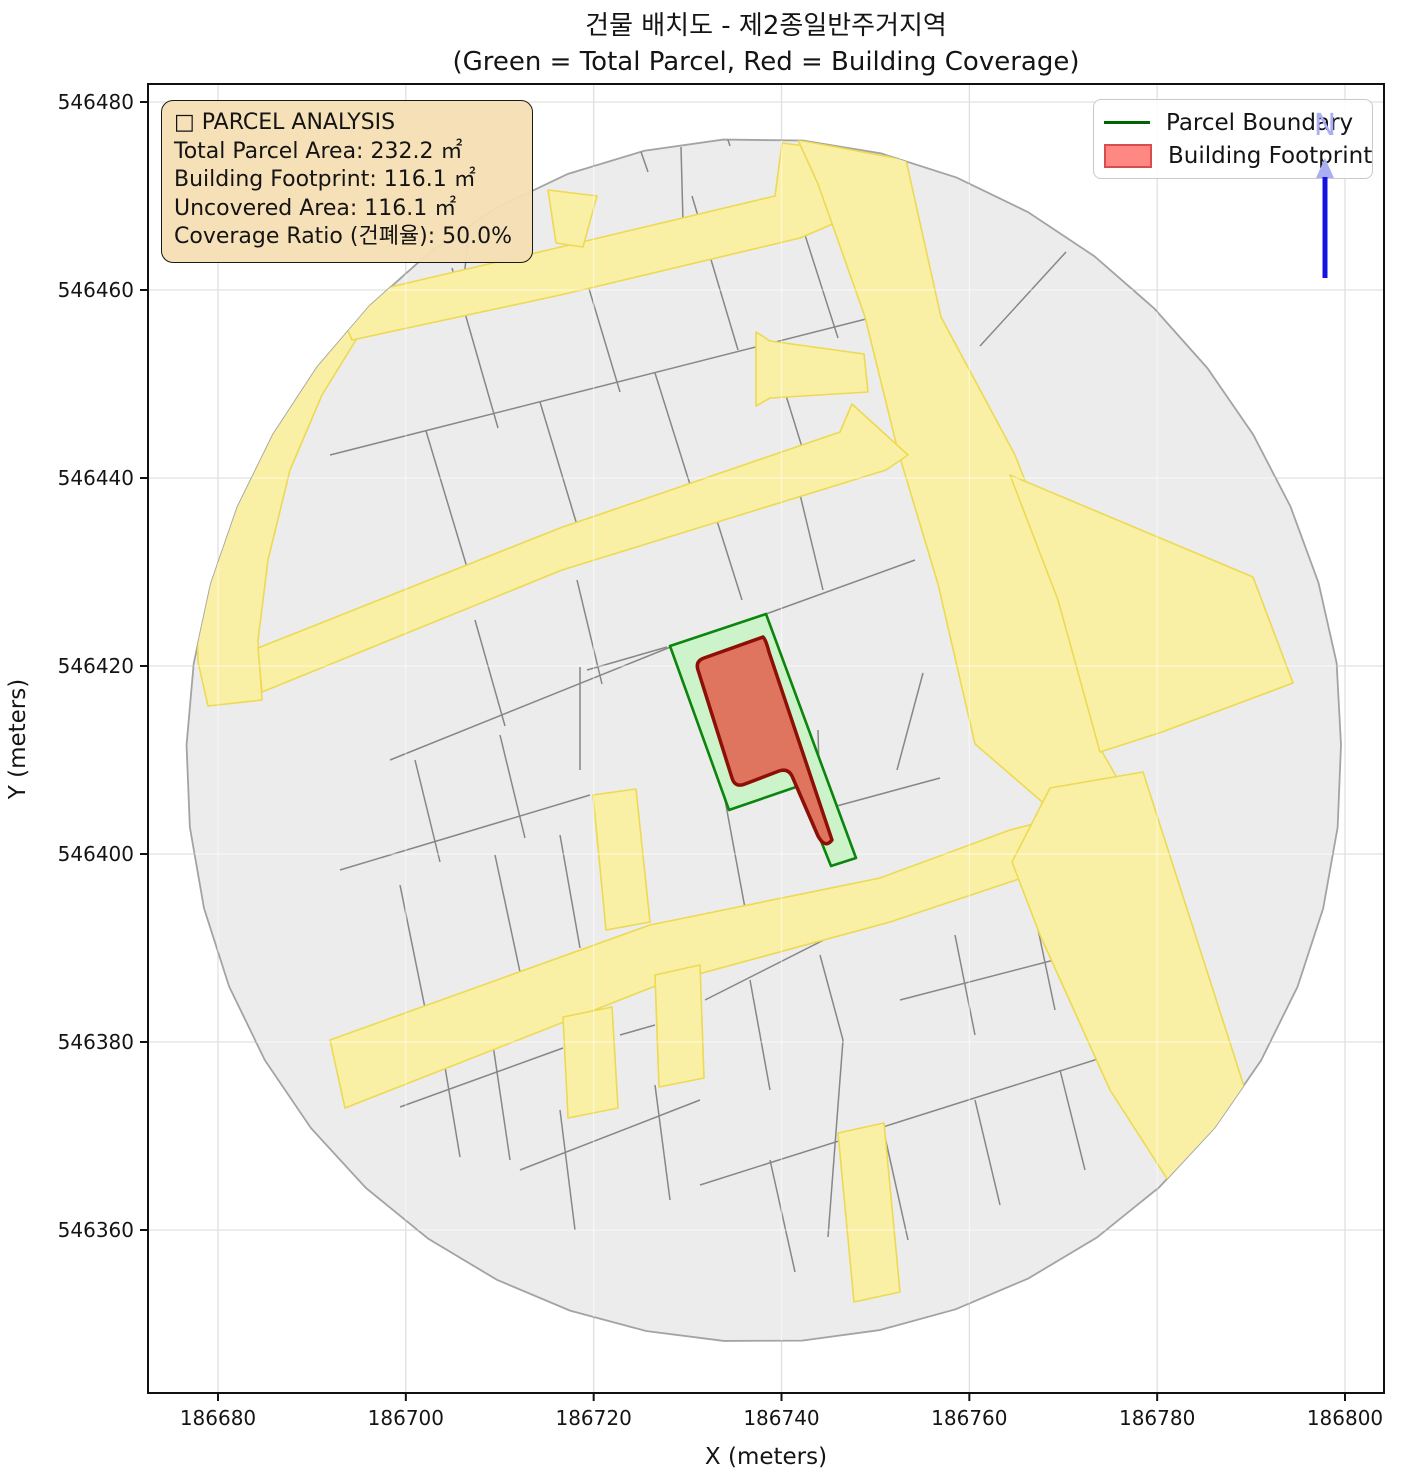 This screenshot has width=1402, height=1483. What do you see at coordinates (969, 1418) in the screenshot?
I see `x-tick-label: 186760` at bounding box center [969, 1418].